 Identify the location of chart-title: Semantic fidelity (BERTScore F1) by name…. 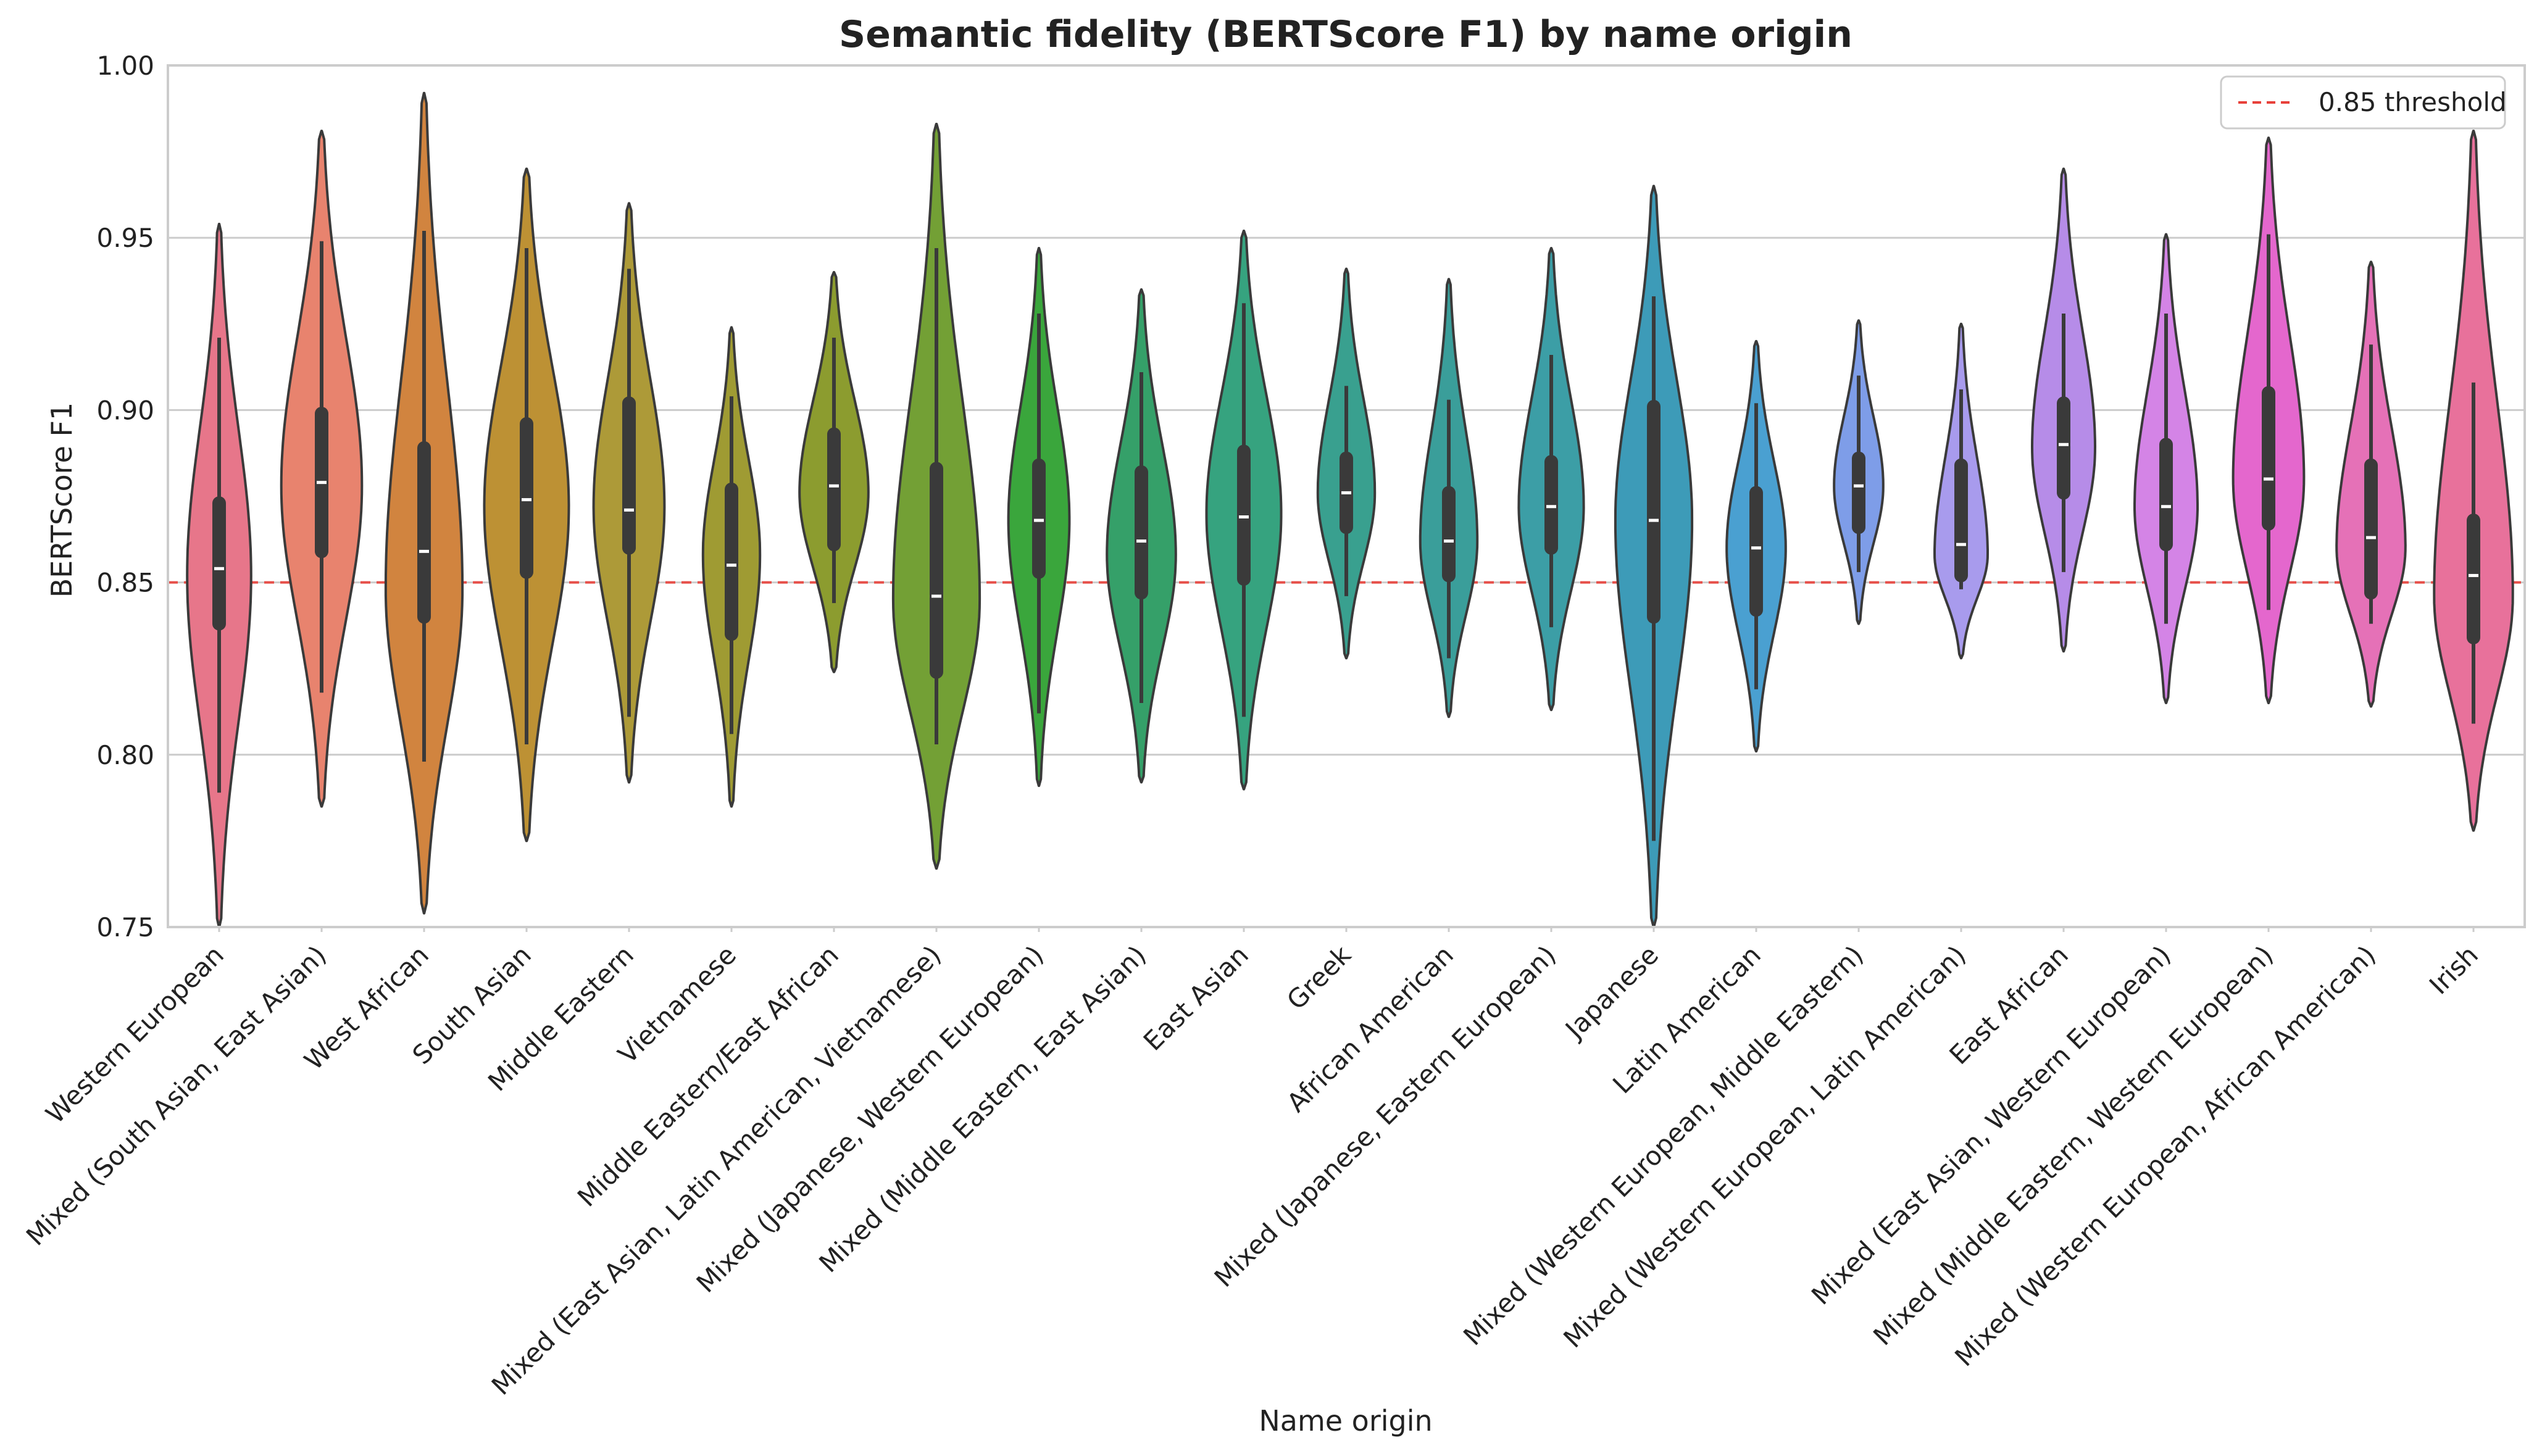
(1345, 34).